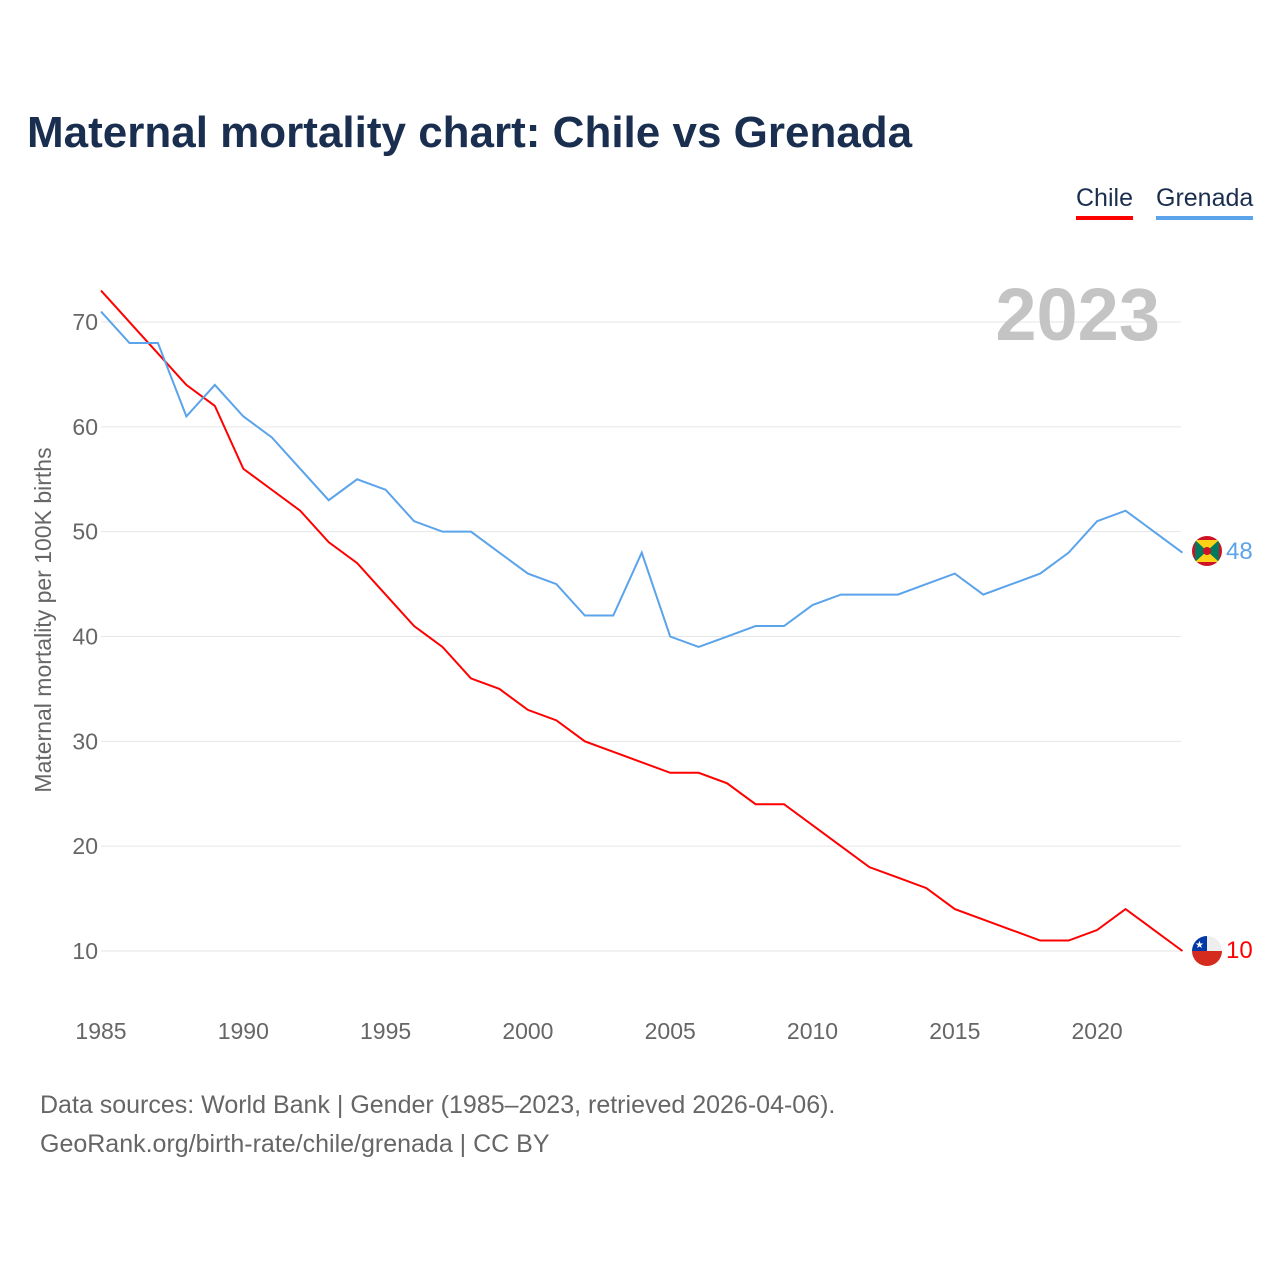 The width and height of the screenshot is (1280, 1280). What do you see at coordinates (85, 427) in the screenshot?
I see `y-tick-label: 60` at bounding box center [85, 427].